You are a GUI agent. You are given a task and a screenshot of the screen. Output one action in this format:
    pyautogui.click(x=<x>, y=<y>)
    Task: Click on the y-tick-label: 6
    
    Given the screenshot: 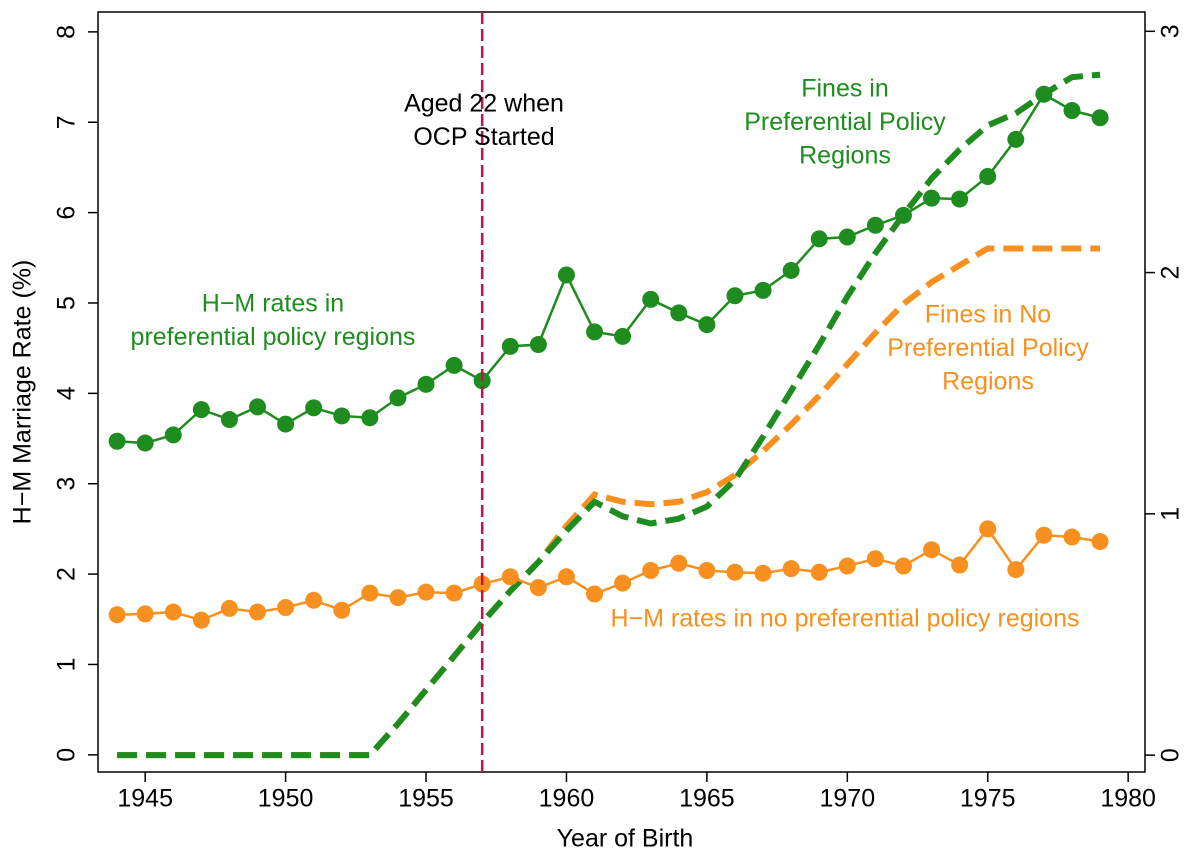 What is the action you would take?
    pyautogui.click(x=67, y=213)
    